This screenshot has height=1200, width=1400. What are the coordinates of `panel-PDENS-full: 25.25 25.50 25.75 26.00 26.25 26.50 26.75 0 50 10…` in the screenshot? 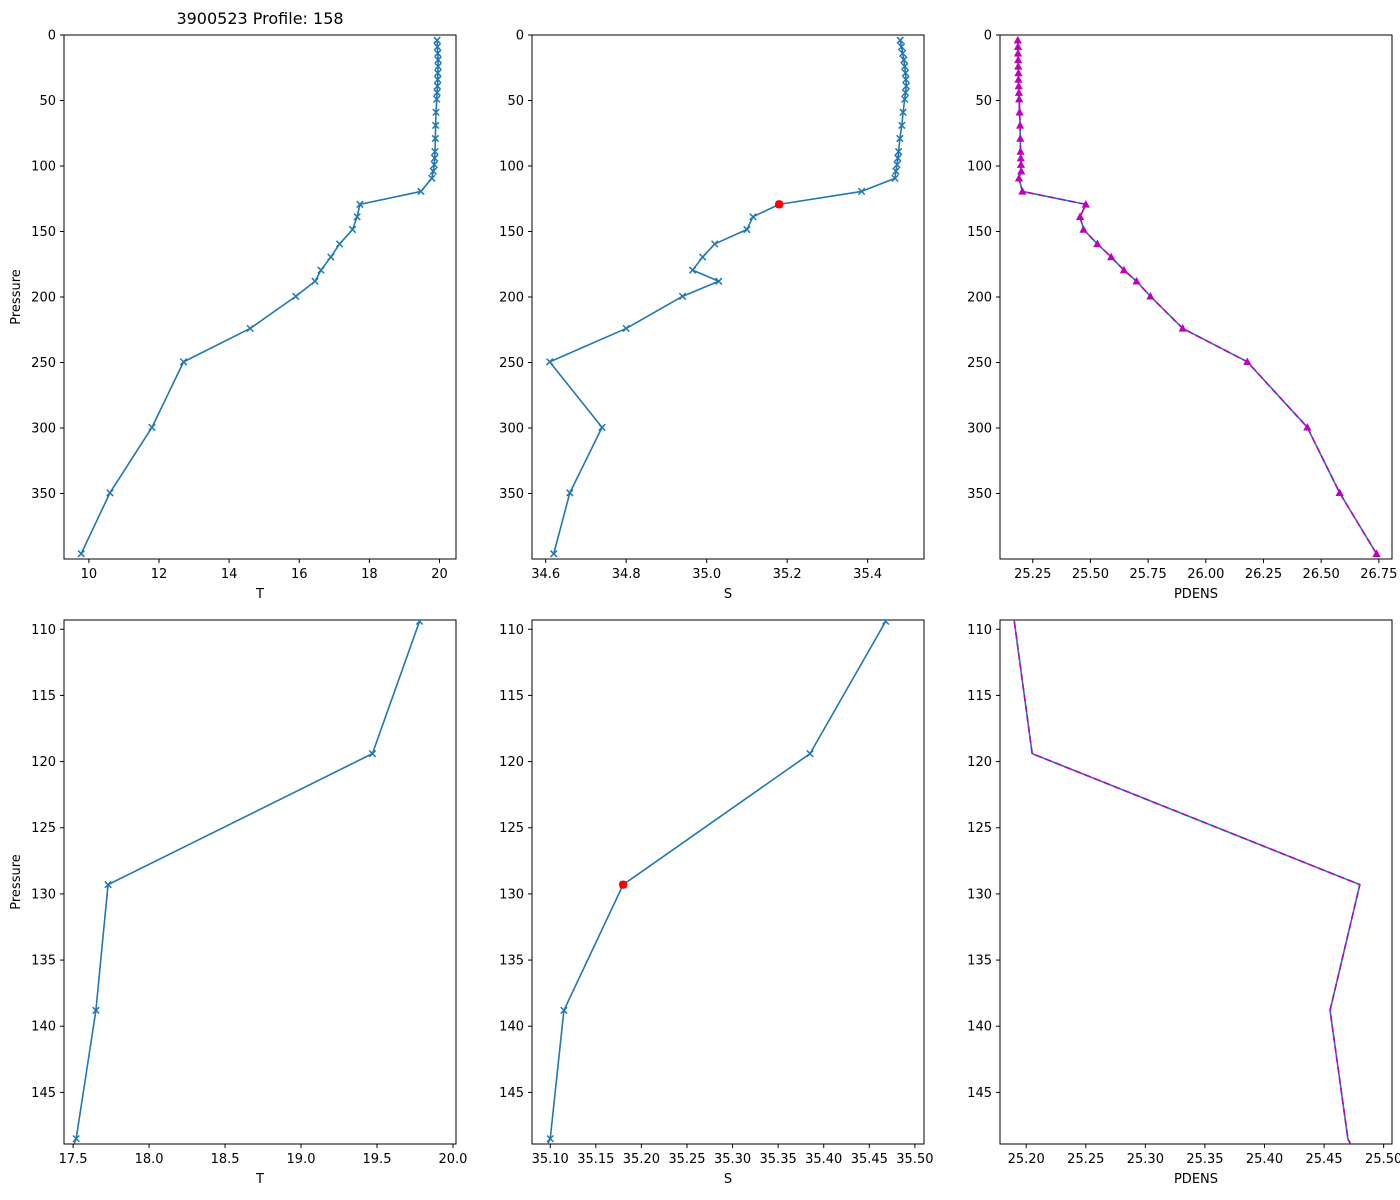 It's located at (1182, 316).